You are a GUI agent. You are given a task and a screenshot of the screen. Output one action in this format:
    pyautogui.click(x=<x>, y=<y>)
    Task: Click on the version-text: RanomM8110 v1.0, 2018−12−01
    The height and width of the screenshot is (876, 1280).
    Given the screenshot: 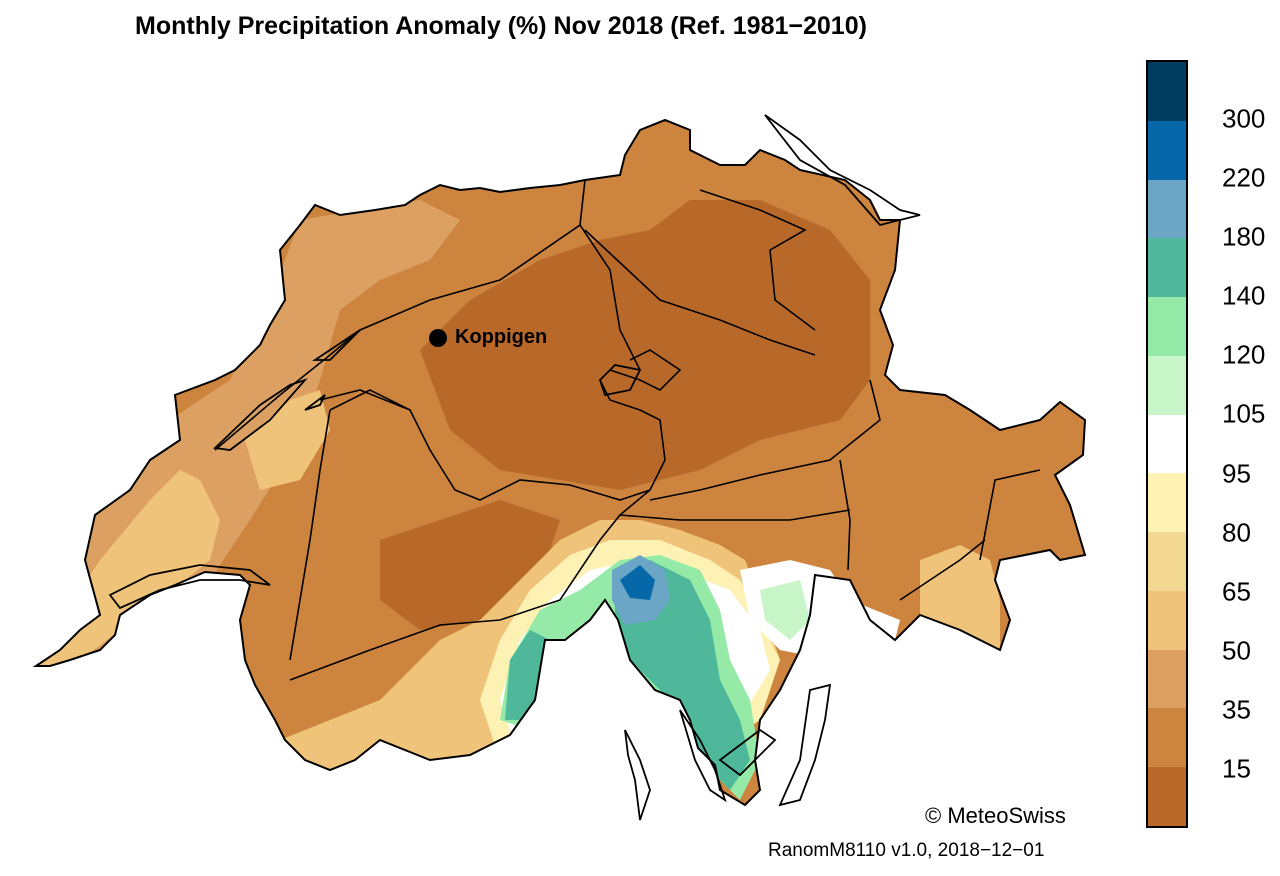 What is the action you would take?
    pyautogui.click(x=906, y=850)
    